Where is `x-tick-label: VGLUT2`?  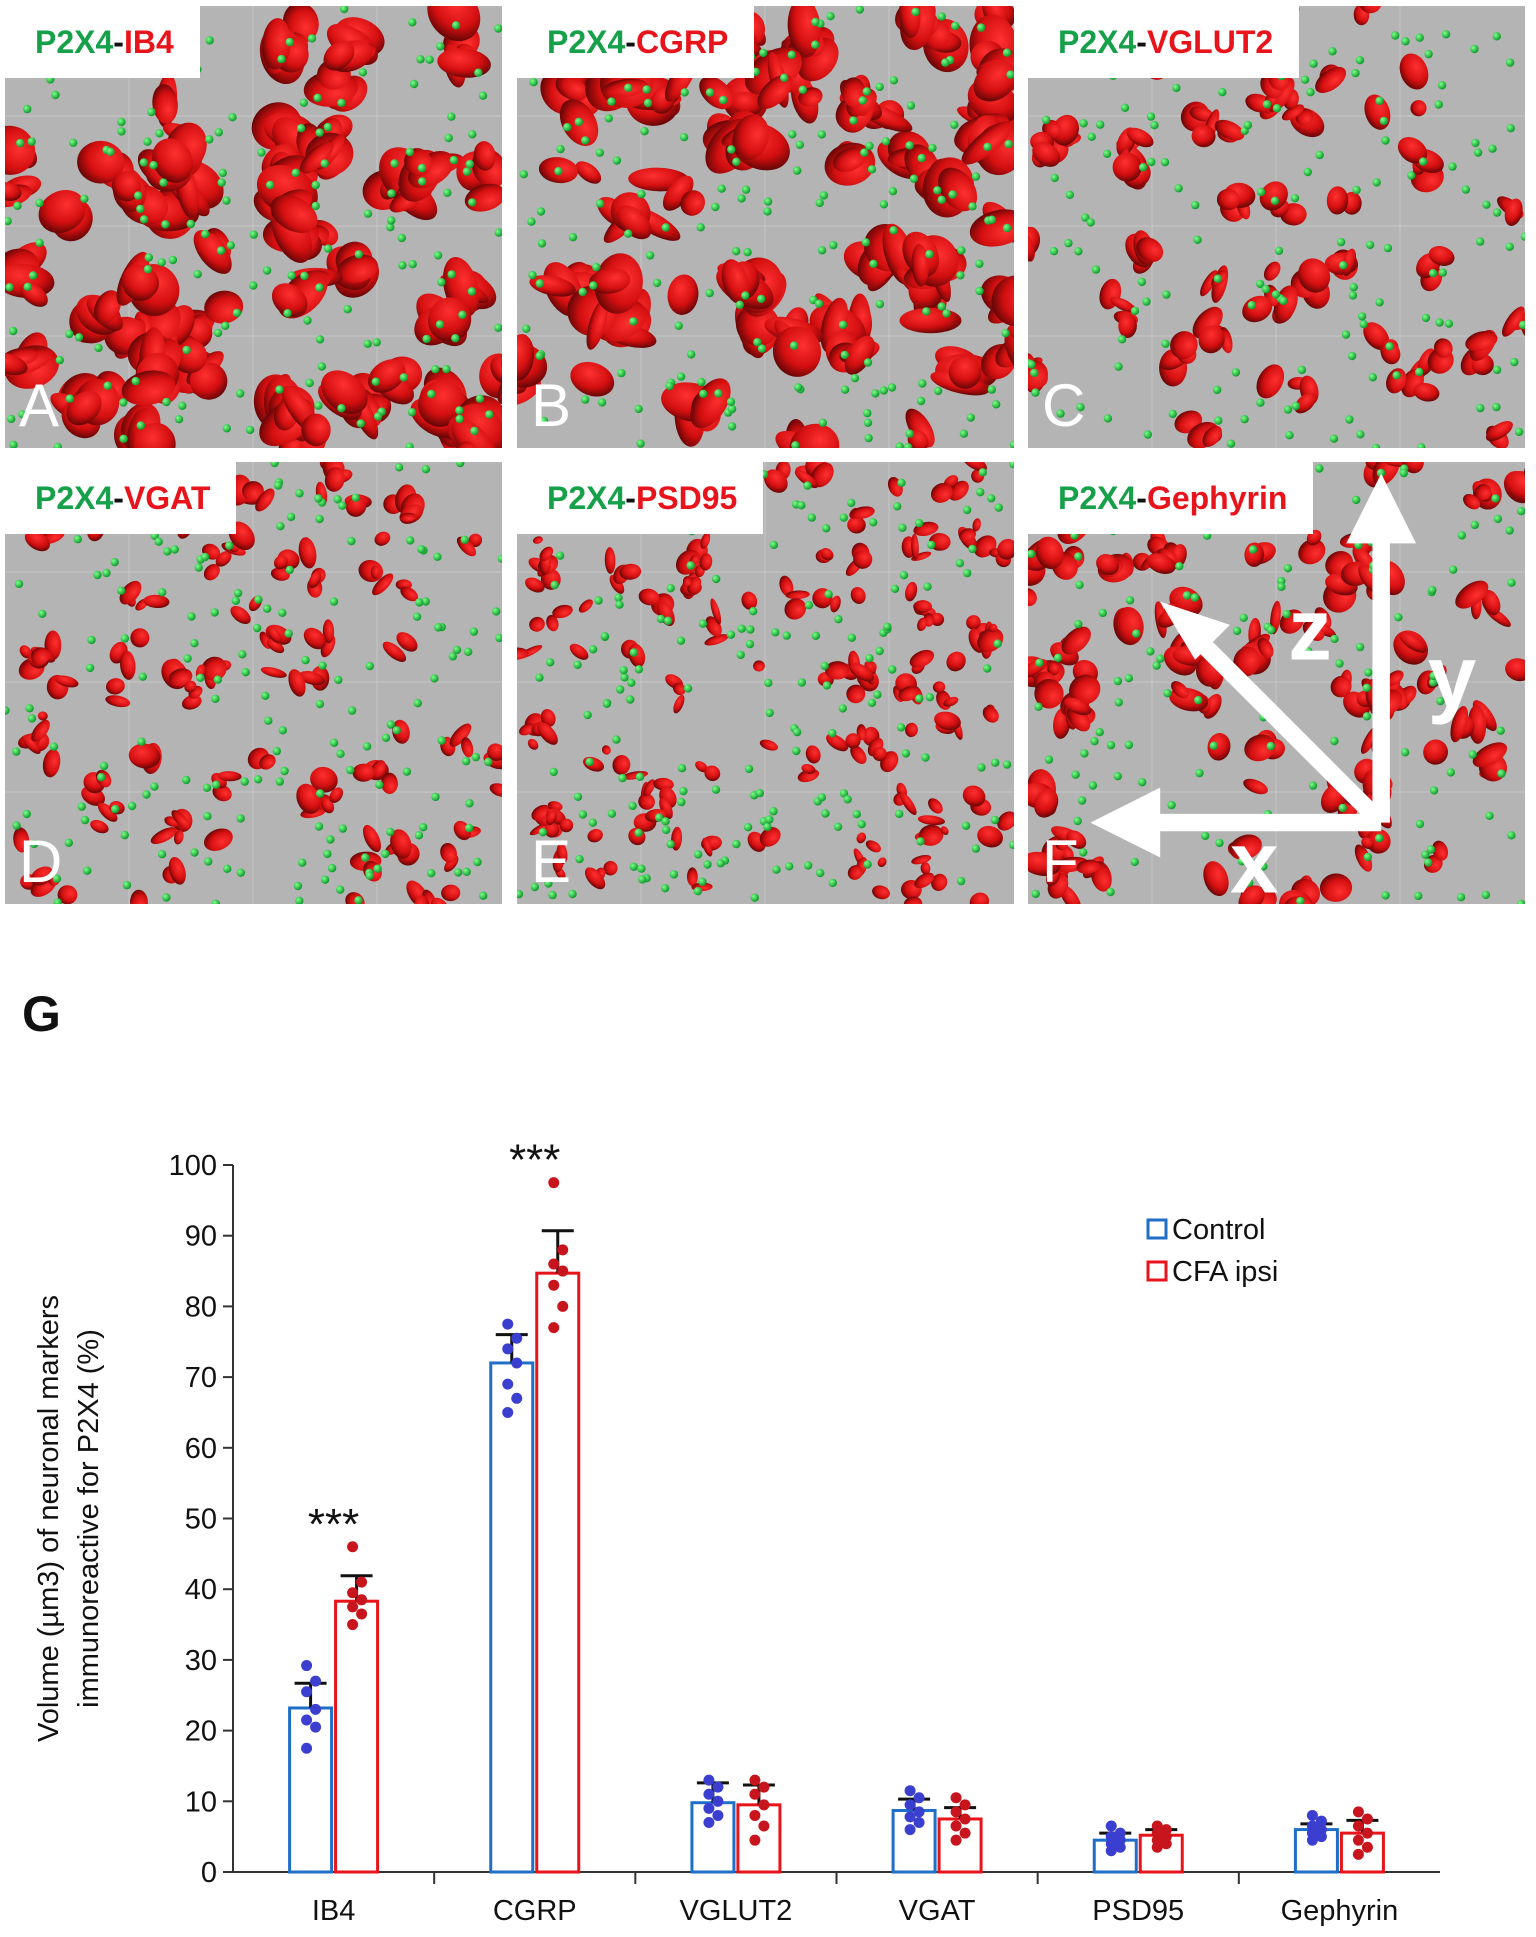
x-tick-label: VGLUT2 is located at coordinates (736, 1911).